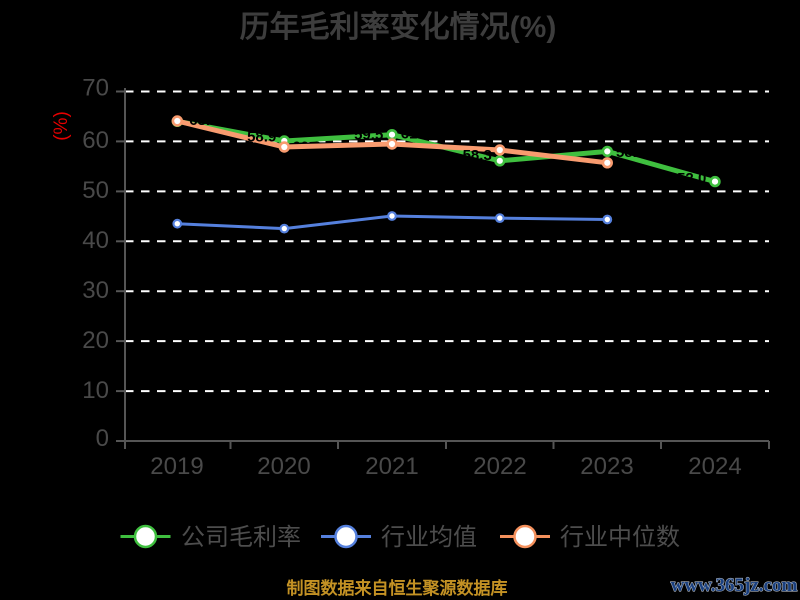 The width and height of the screenshot is (800, 600). What do you see at coordinates (283, 466) in the screenshot?
I see `svg-text: 2020` at bounding box center [283, 466].